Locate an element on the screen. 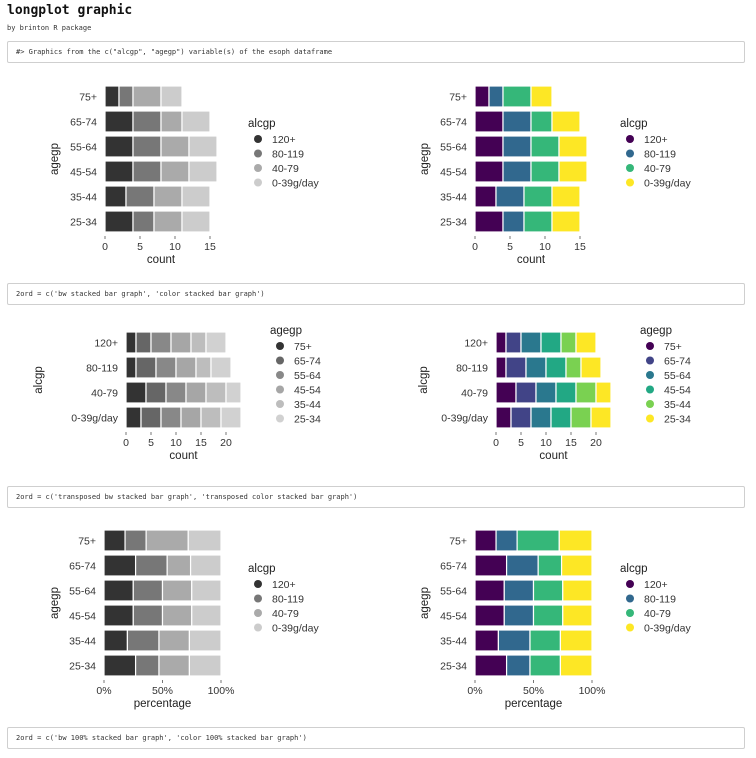  legend-key-75+ is located at coordinates (280, 346).